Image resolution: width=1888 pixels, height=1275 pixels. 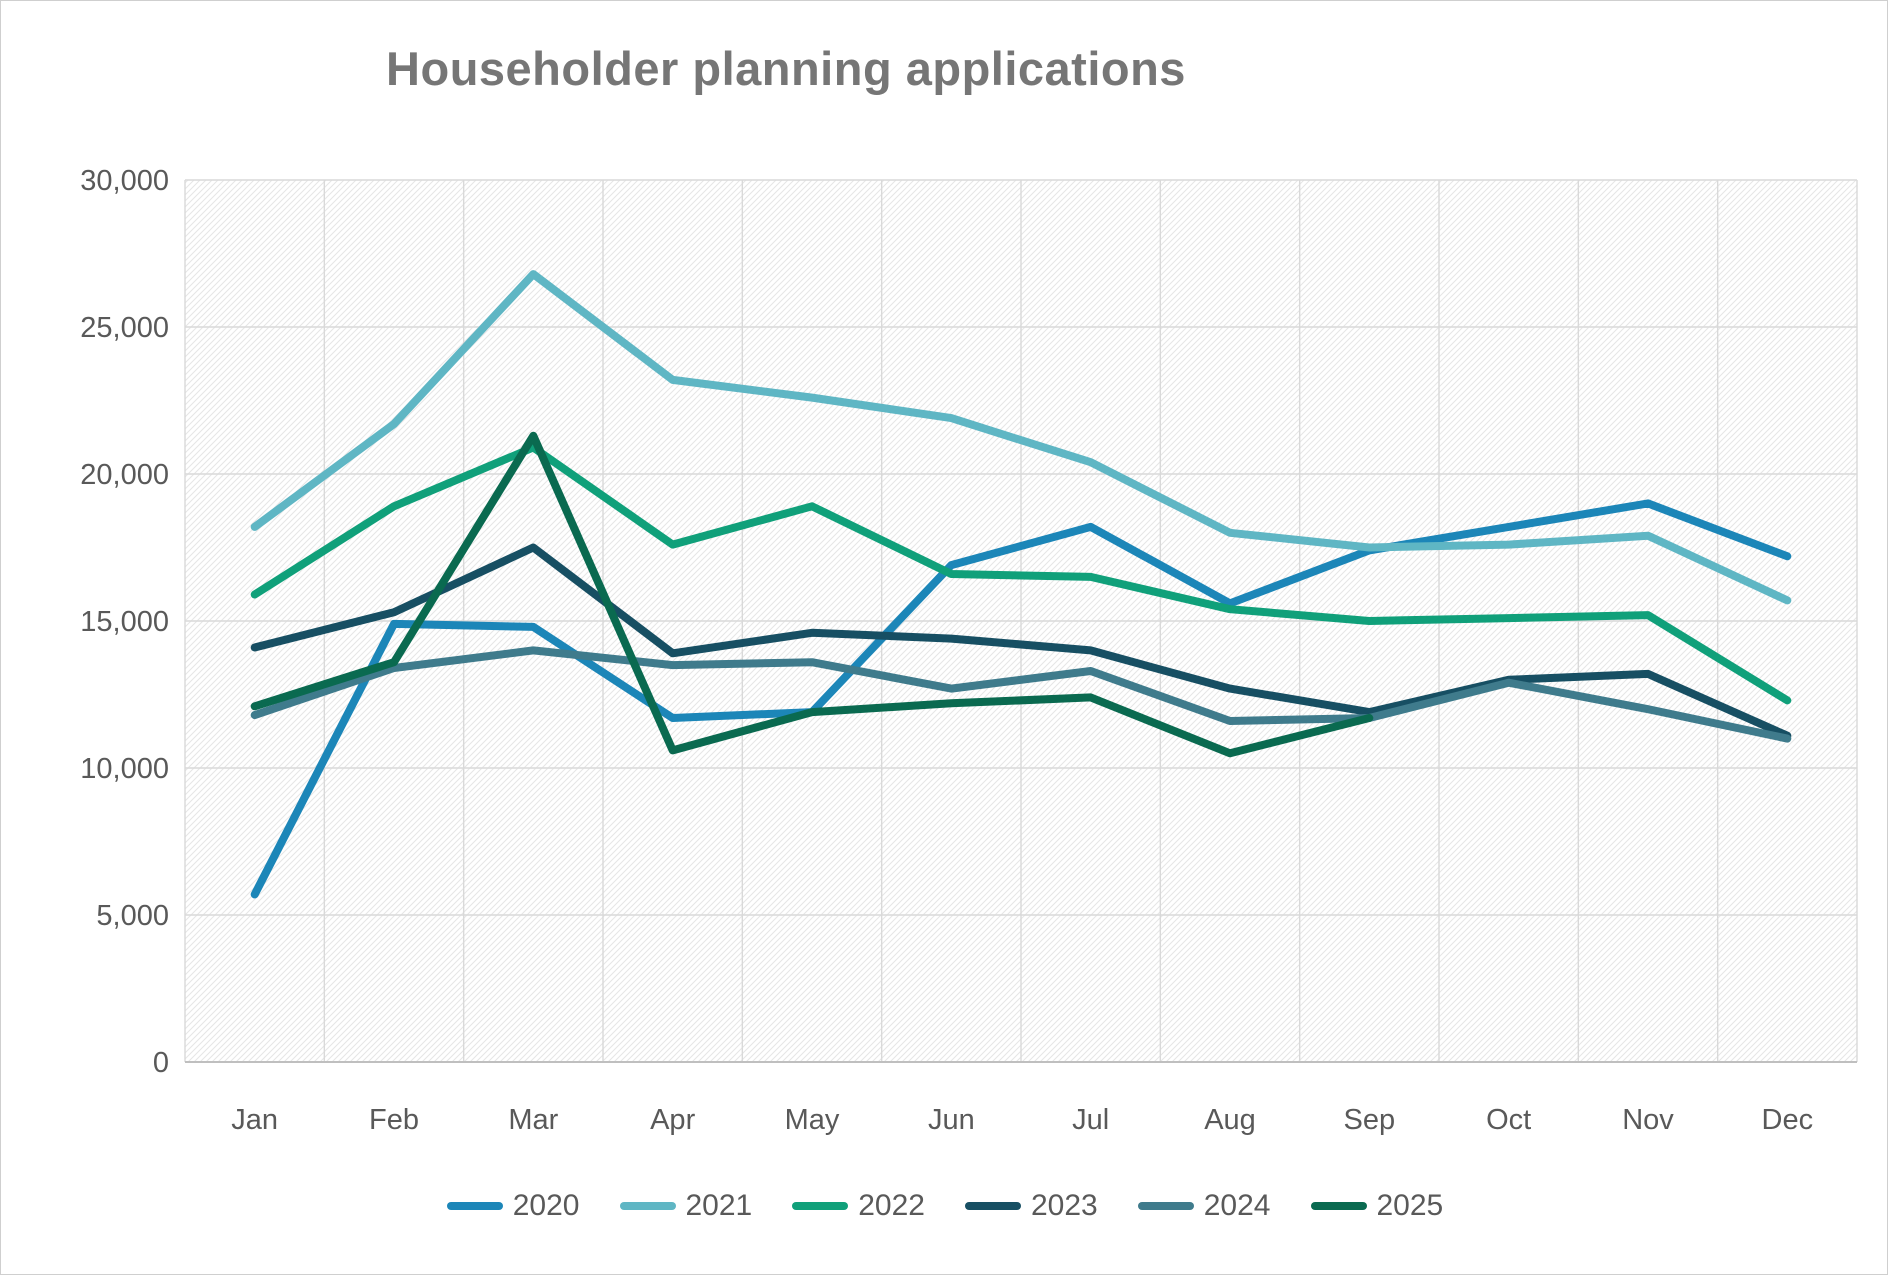 I want to click on x-tick-label: Jul, so click(x=1090, y=1120).